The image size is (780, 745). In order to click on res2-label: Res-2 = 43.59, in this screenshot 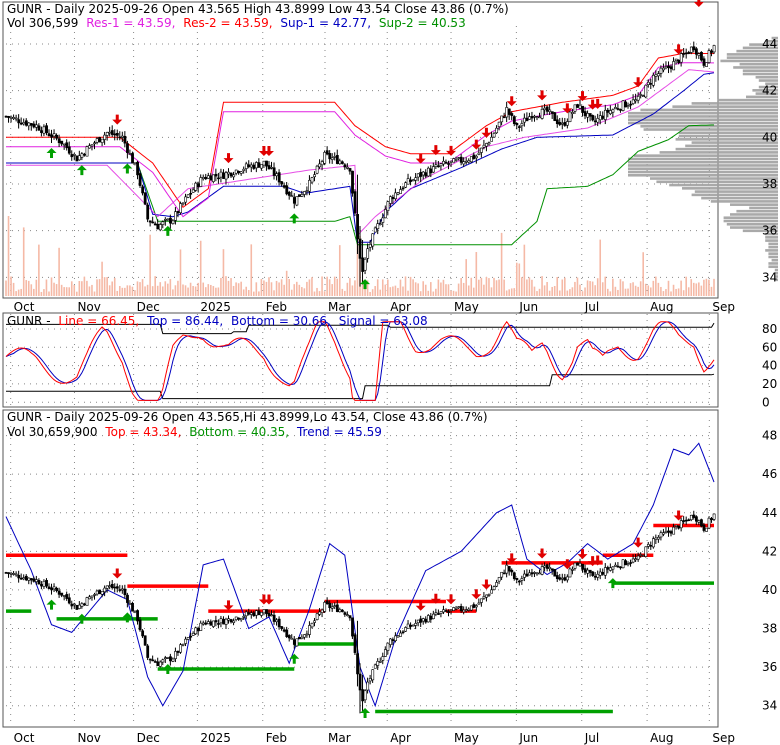, I will do `click(227, 23)`.